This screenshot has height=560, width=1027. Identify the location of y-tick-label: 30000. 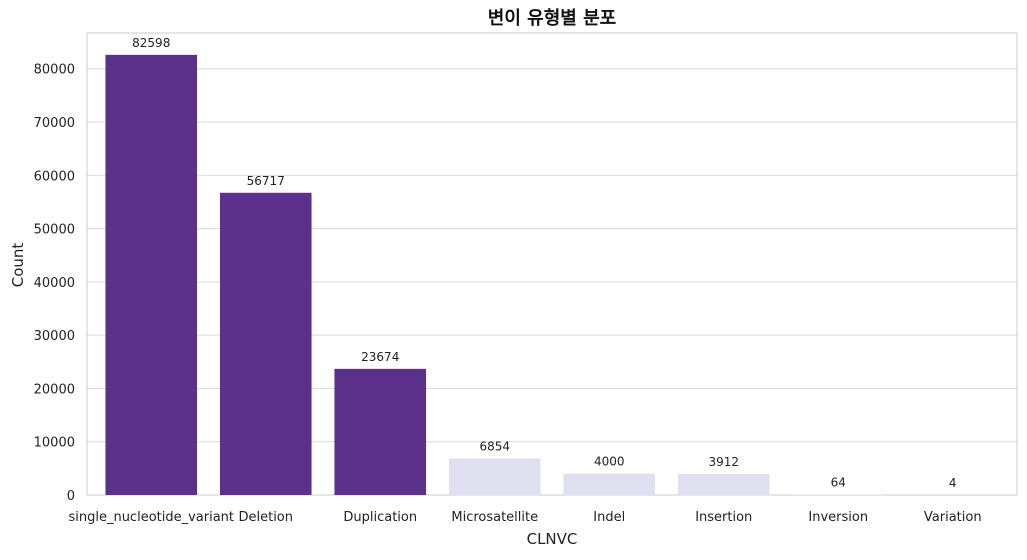
(54, 336).